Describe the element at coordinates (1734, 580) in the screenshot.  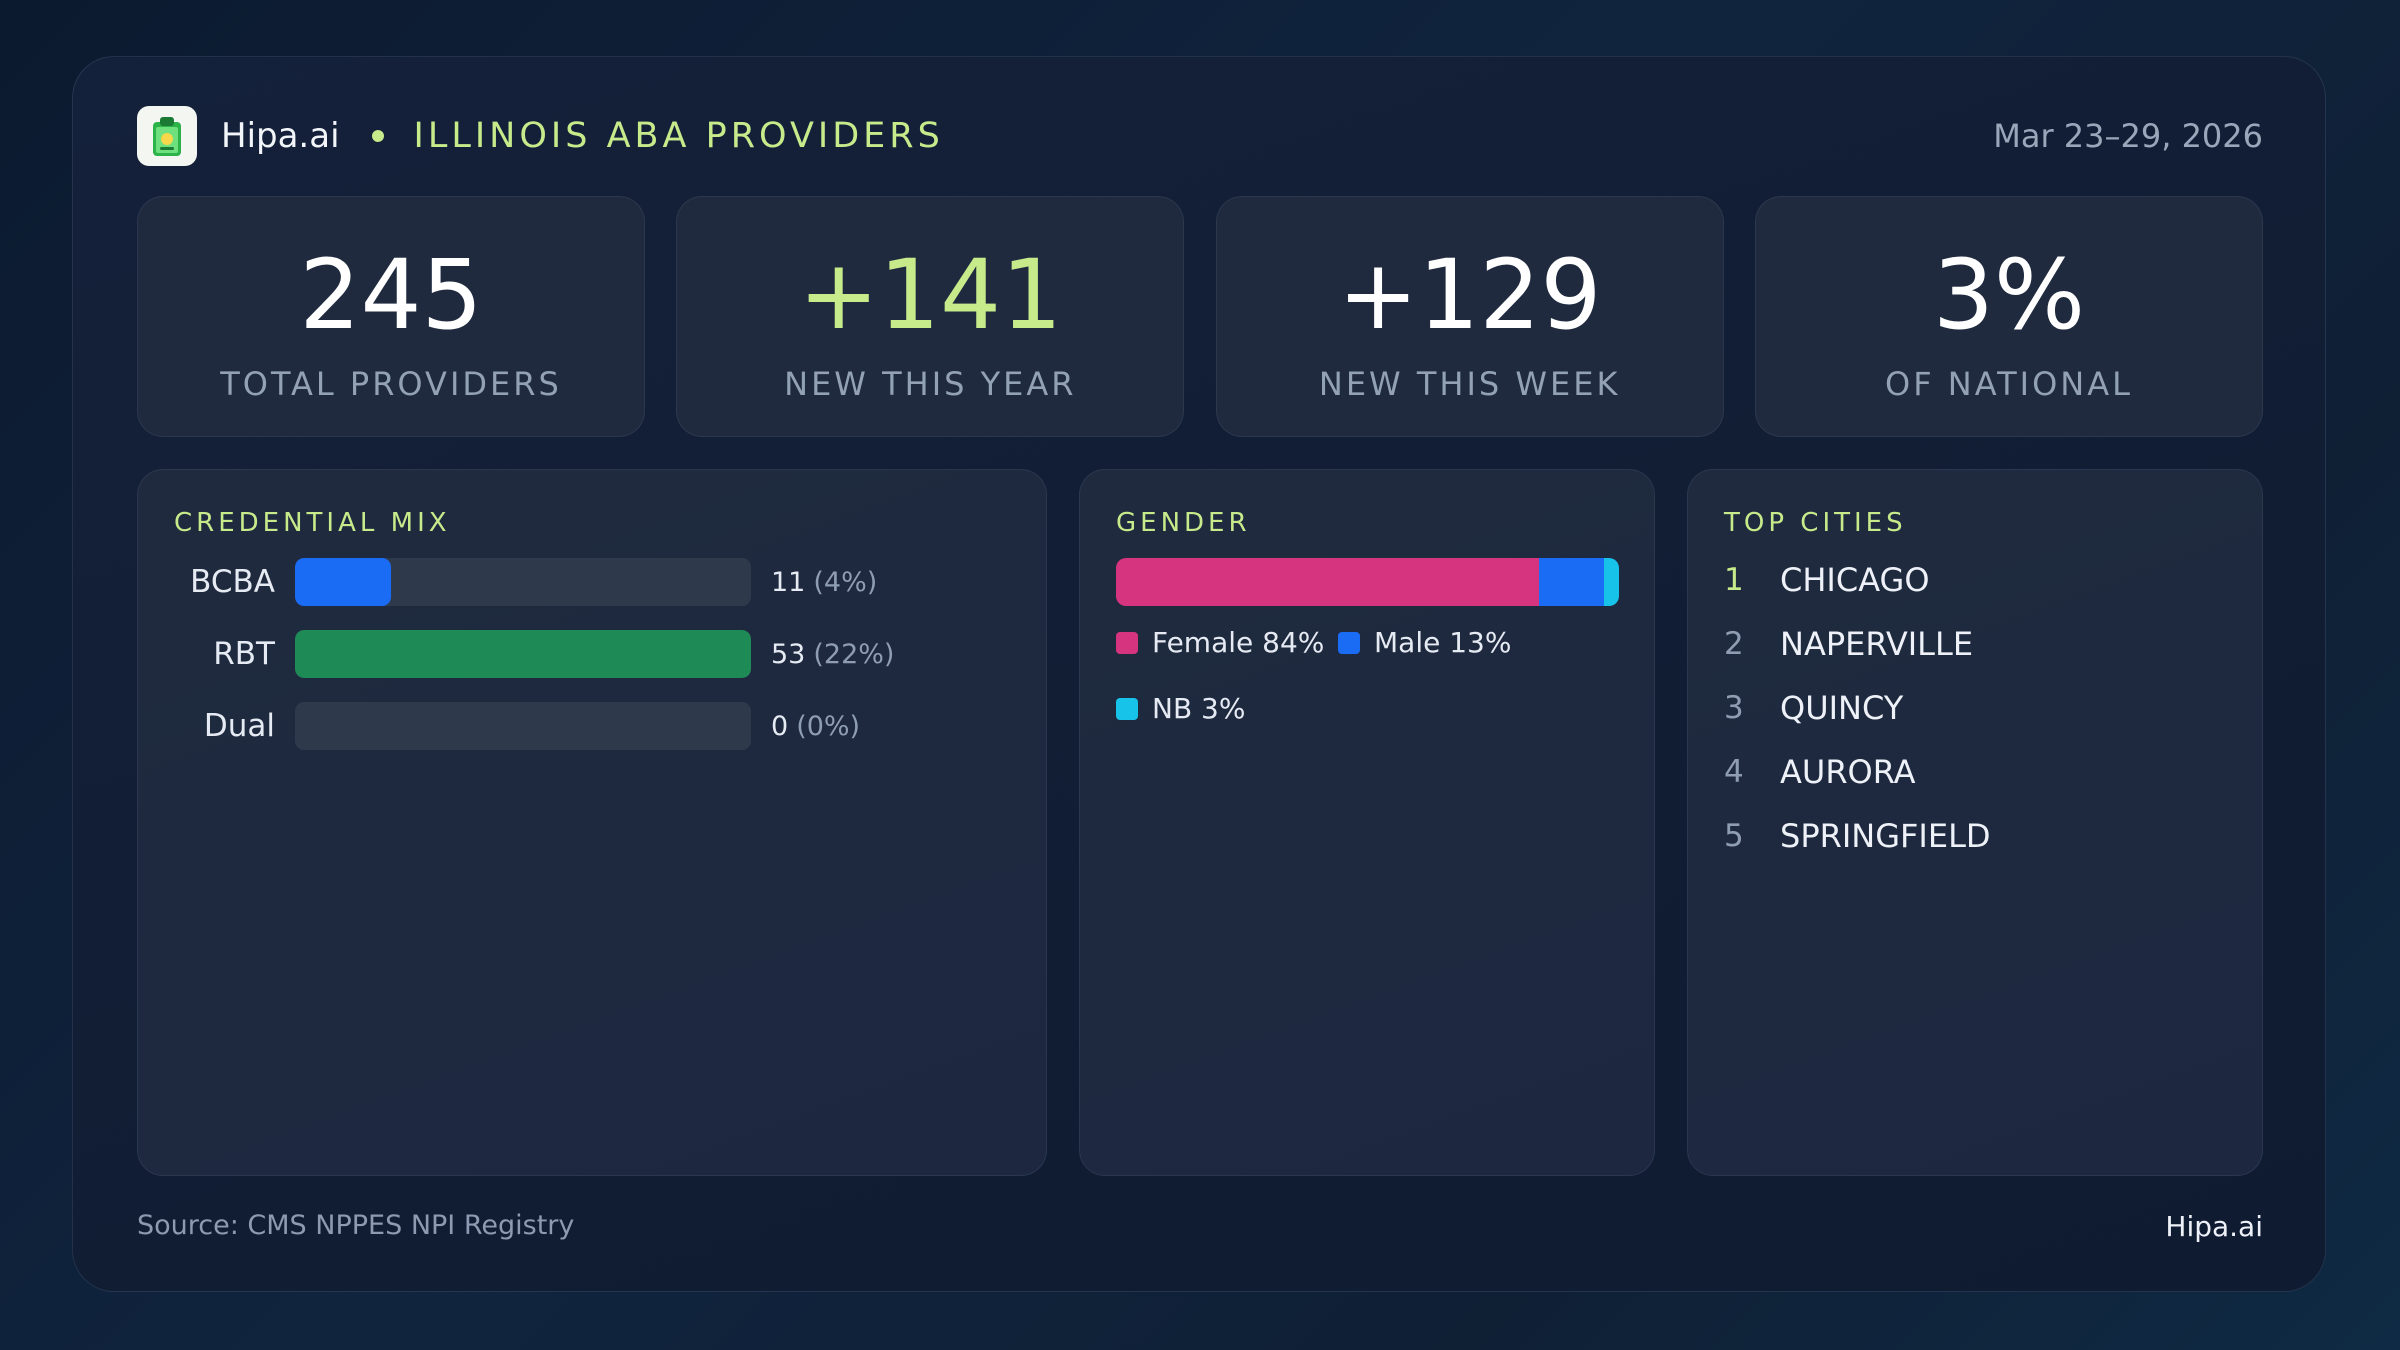
I see `city-rank: 1` at that location.